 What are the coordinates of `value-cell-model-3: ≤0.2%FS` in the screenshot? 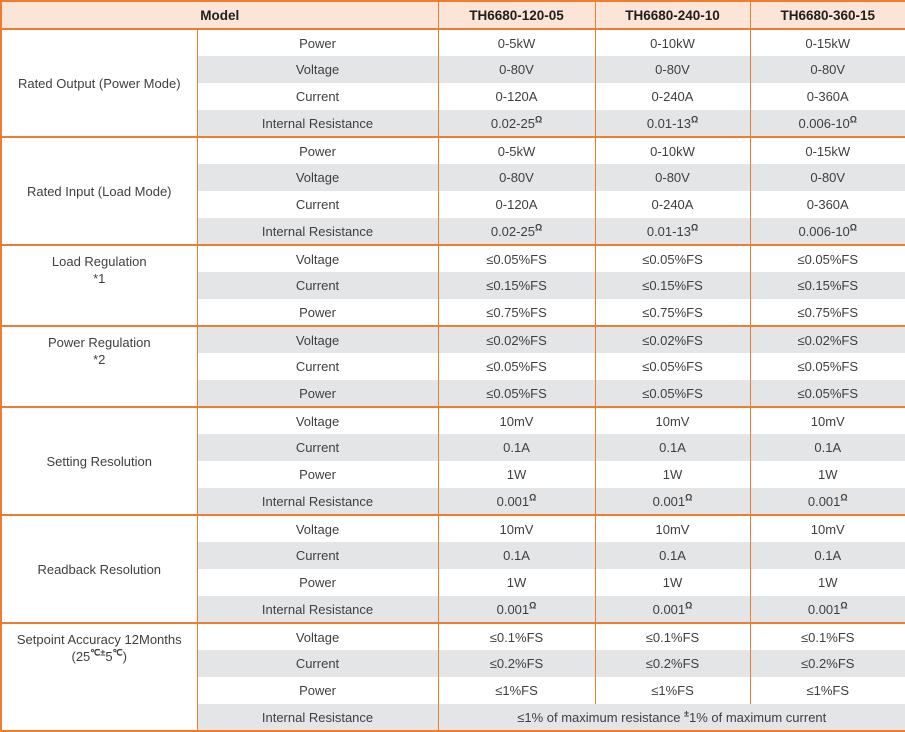 It's located at (827, 663).